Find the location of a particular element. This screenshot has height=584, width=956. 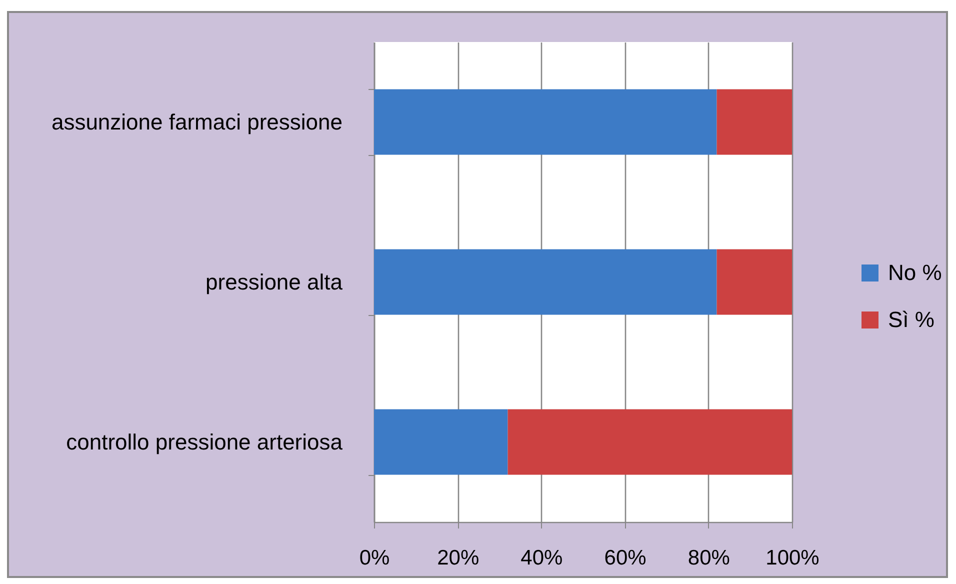

x-tick-label: 40% is located at coordinates (541, 558).